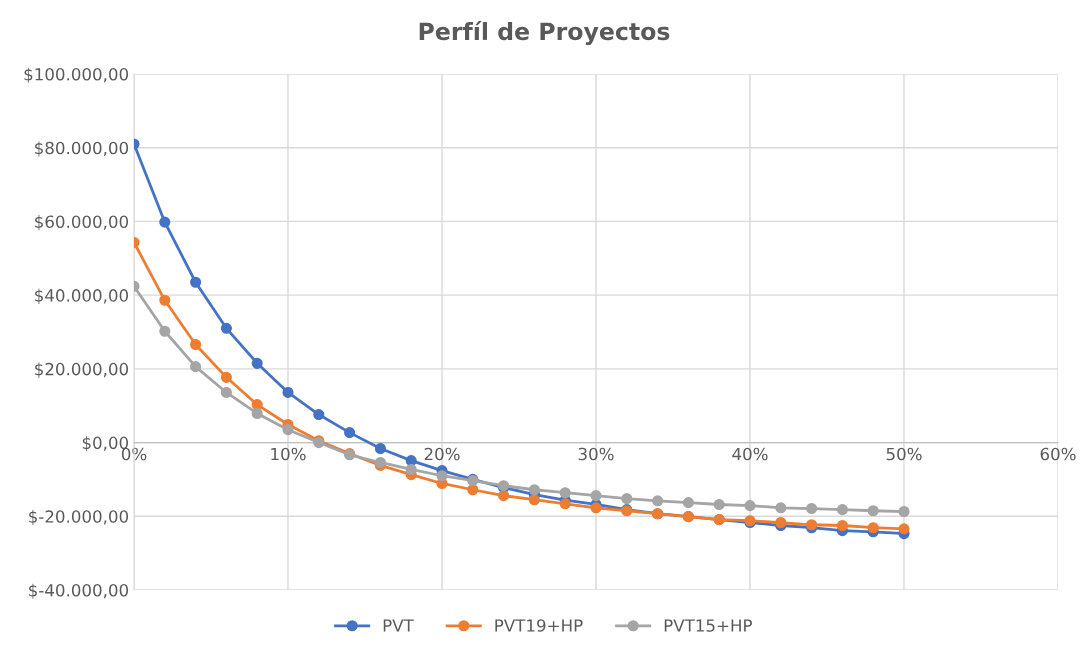  I want to click on y-tick-label: $80.000,00, so click(82, 149).